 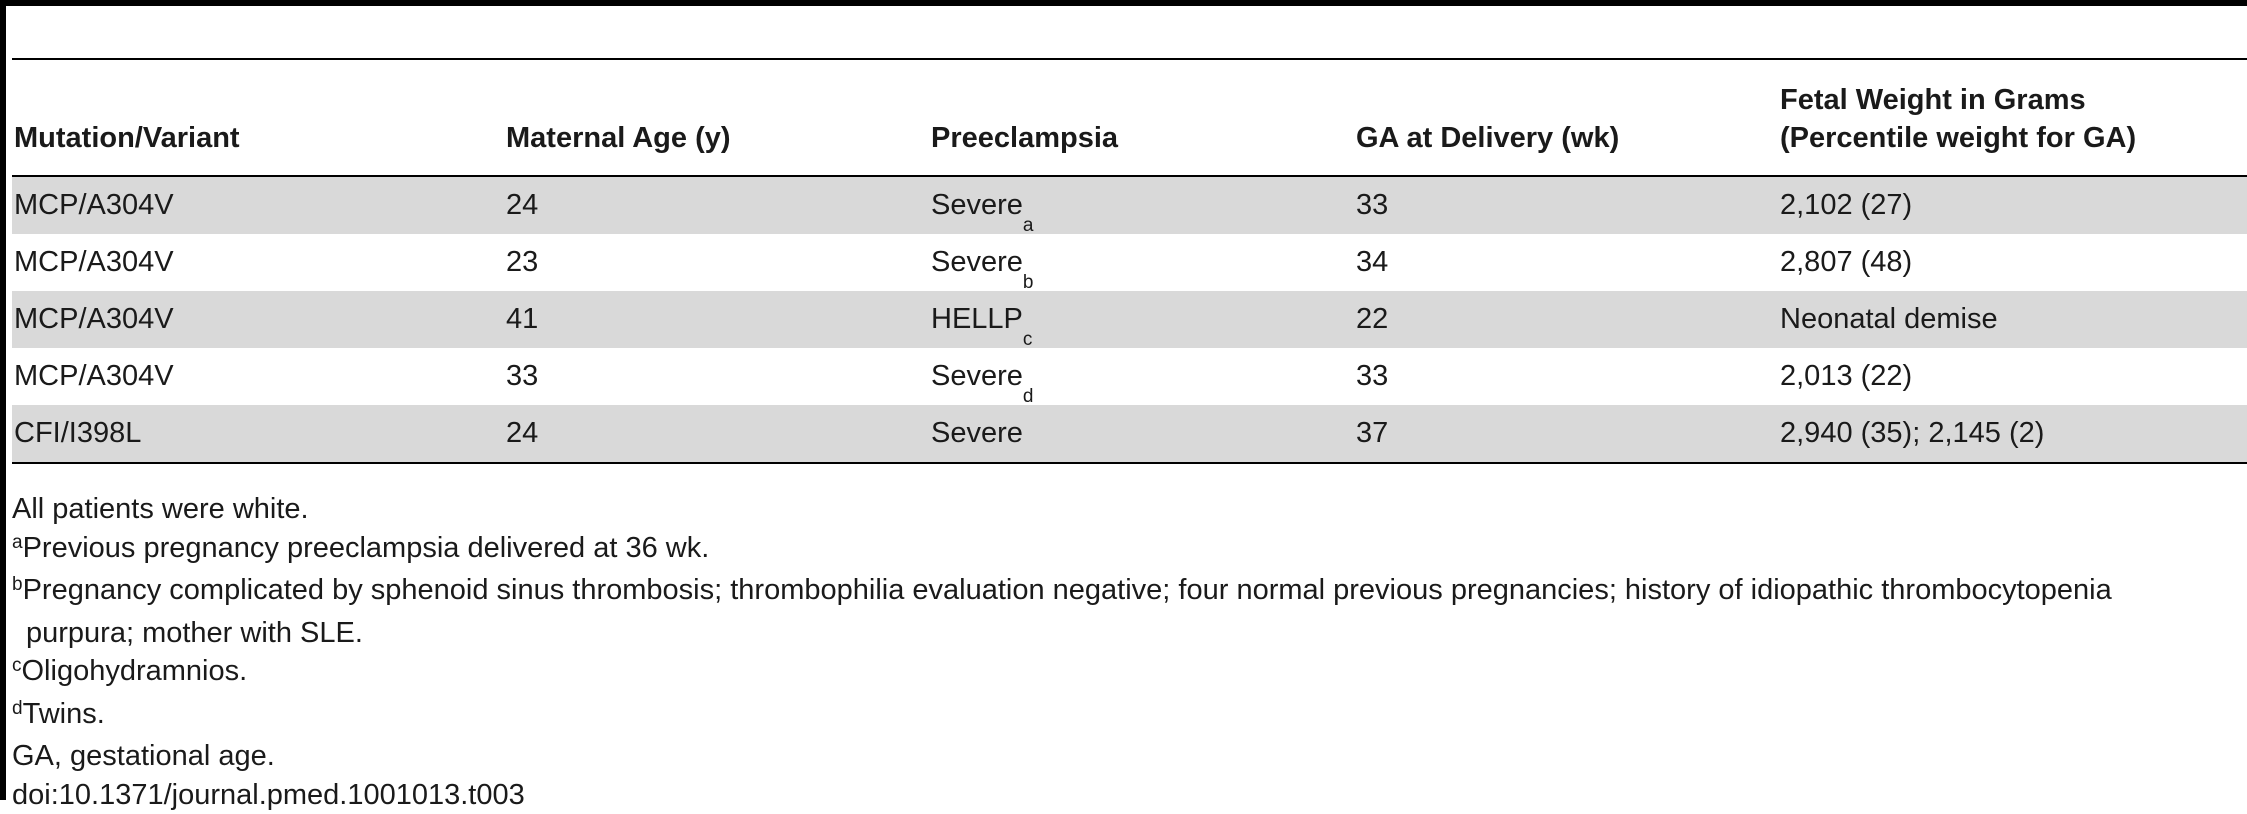 I want to click on cell-weight: 2,940 (35); 2,145 (2), so click(x=2012, y=434).